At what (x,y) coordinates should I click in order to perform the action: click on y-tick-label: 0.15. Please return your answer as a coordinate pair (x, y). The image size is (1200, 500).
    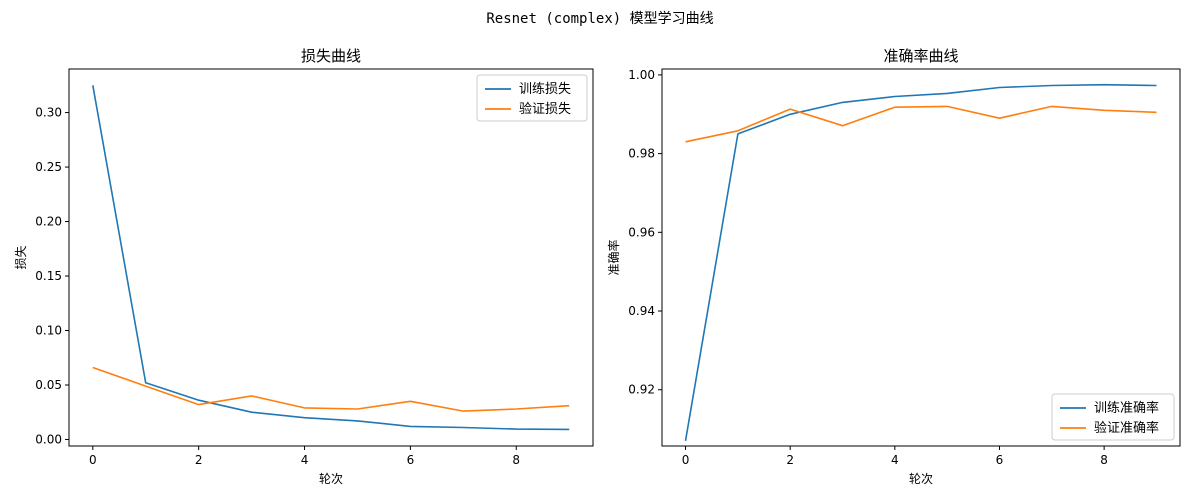
    Looking at the image, I should click on (48, 276).